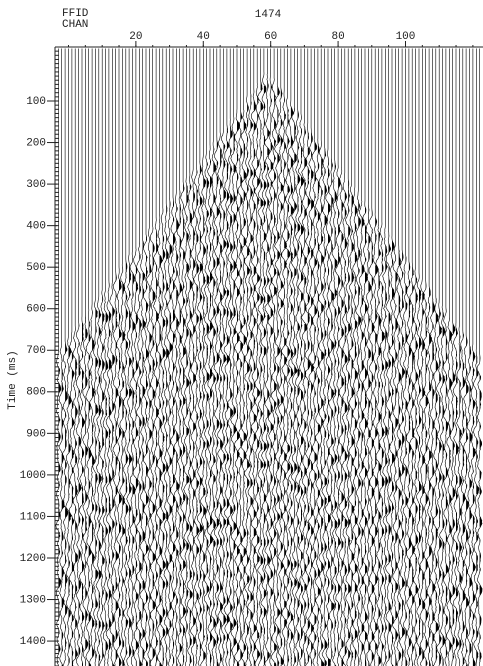 The width and height of the screenshot is (483, 666). What do you see at coordinates (268, 15) in the screenshot?
I see `ffid-value: 1474` at bounding box center [268, 15].